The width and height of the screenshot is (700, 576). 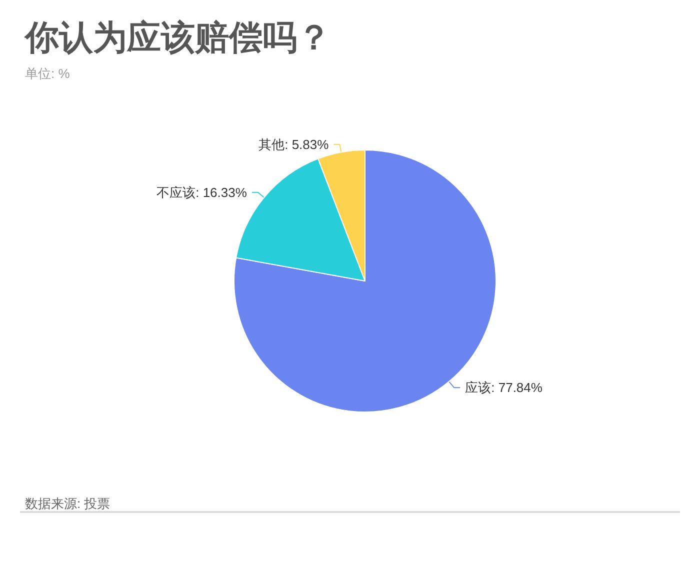 What do you see at coordinates (67, 503) in the screenshot?
I see `source-note: 数据来源: 投票` at bounding box center [67, 503].